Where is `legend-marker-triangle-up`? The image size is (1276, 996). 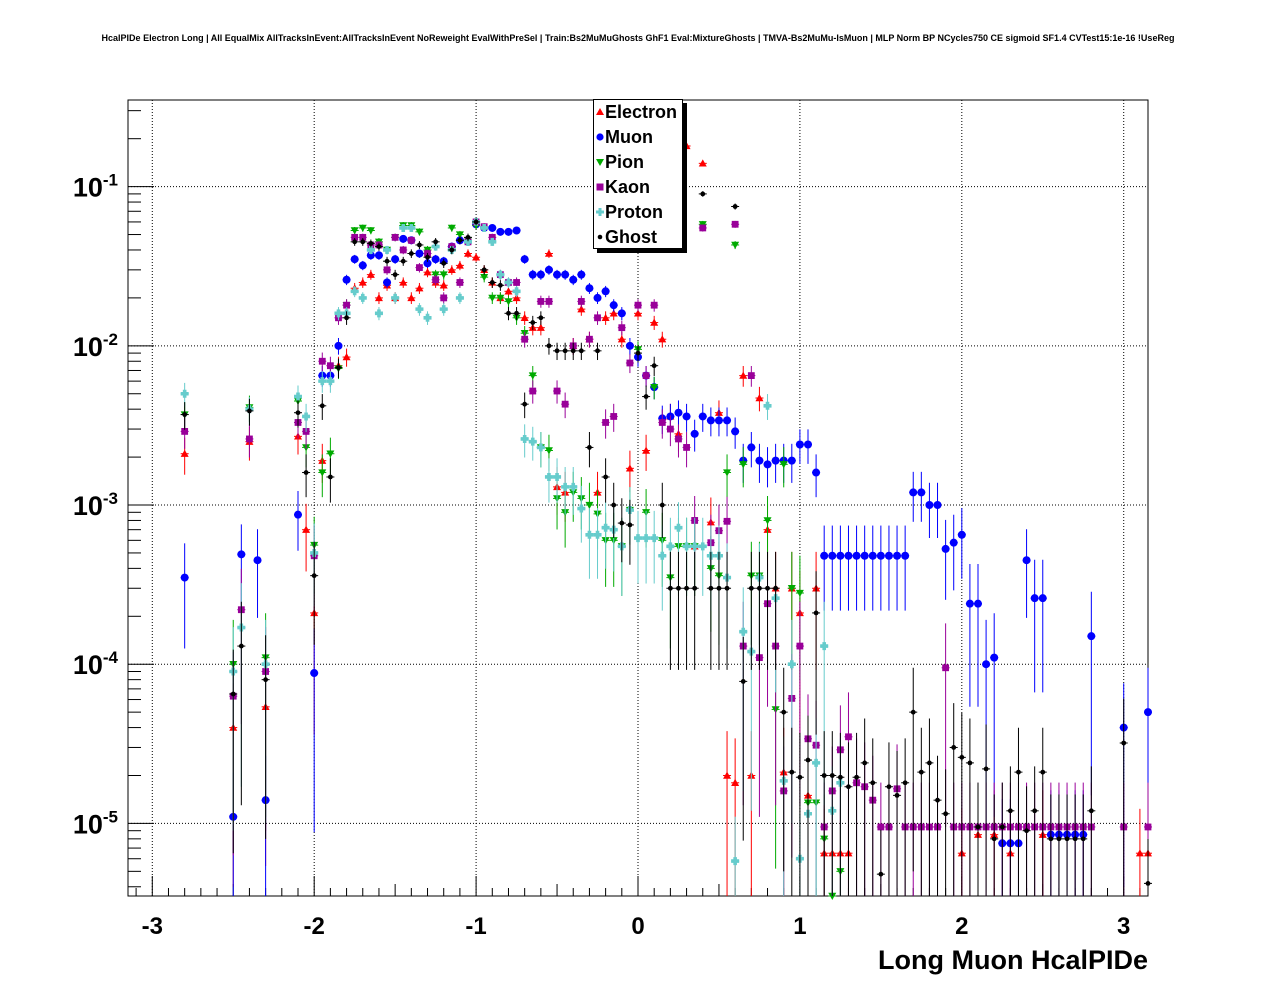 legend-marker-triangle-up is located at coordinates (600, 111).